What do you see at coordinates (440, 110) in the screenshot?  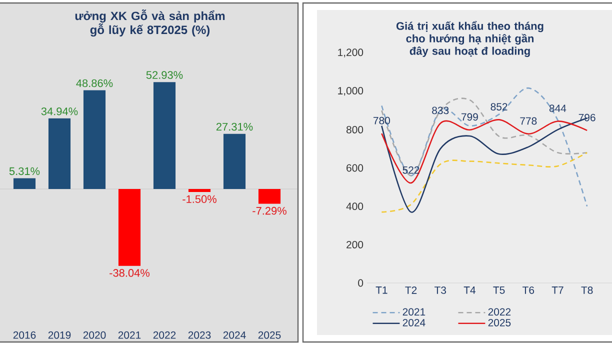 I see `data-label: 833` at bounding box center [440, 110].